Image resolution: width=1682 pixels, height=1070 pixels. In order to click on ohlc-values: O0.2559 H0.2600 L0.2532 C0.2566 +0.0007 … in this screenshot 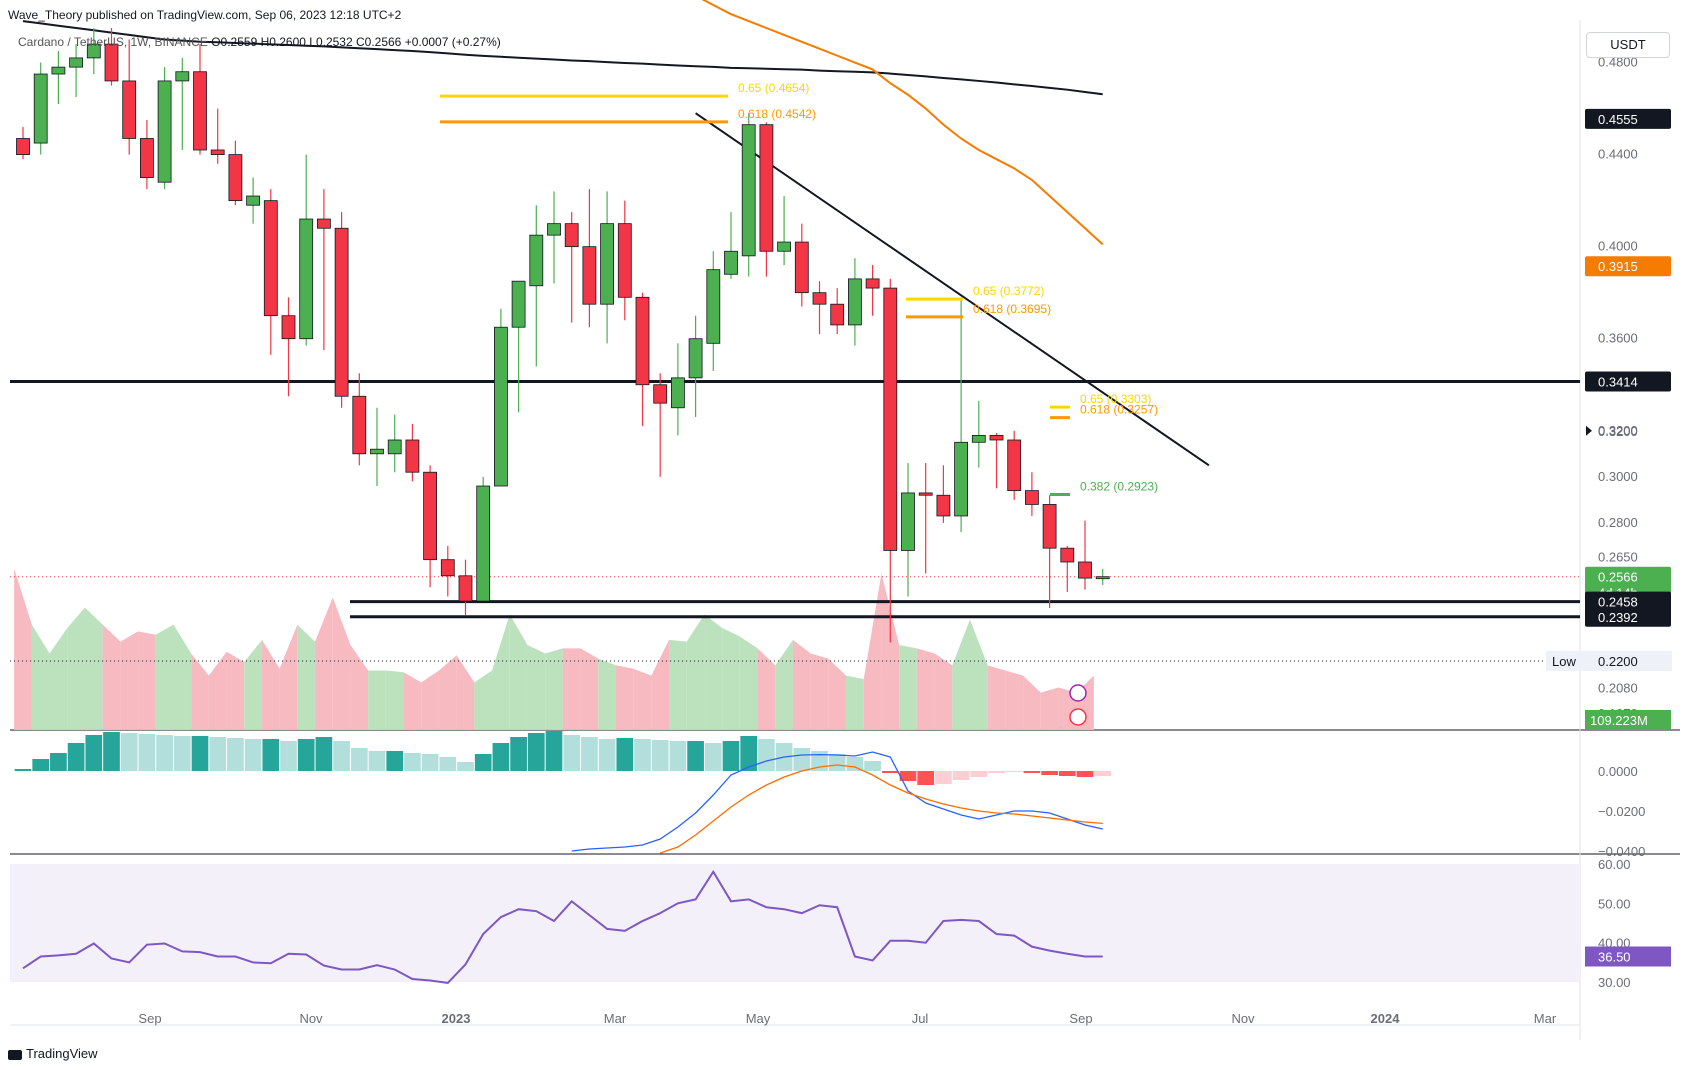, I will do `click(356, 42)`.